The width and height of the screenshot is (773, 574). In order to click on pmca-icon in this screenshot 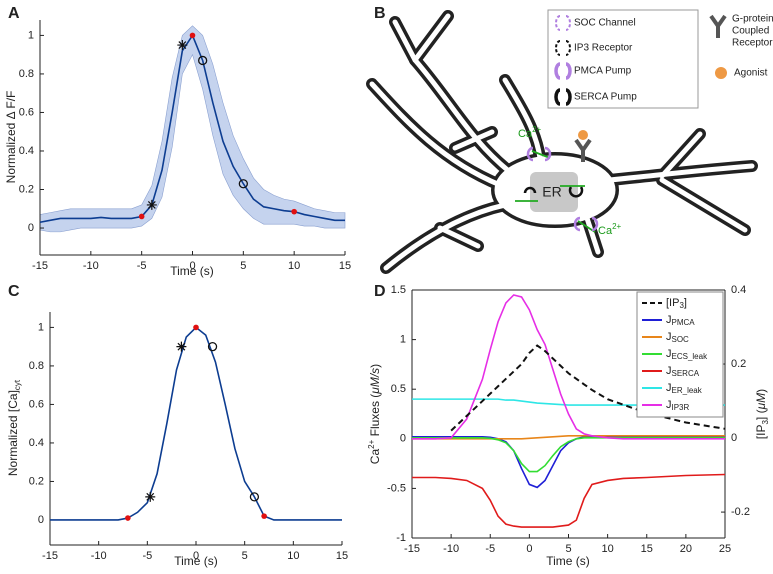, I will do `click(562, 189)`.